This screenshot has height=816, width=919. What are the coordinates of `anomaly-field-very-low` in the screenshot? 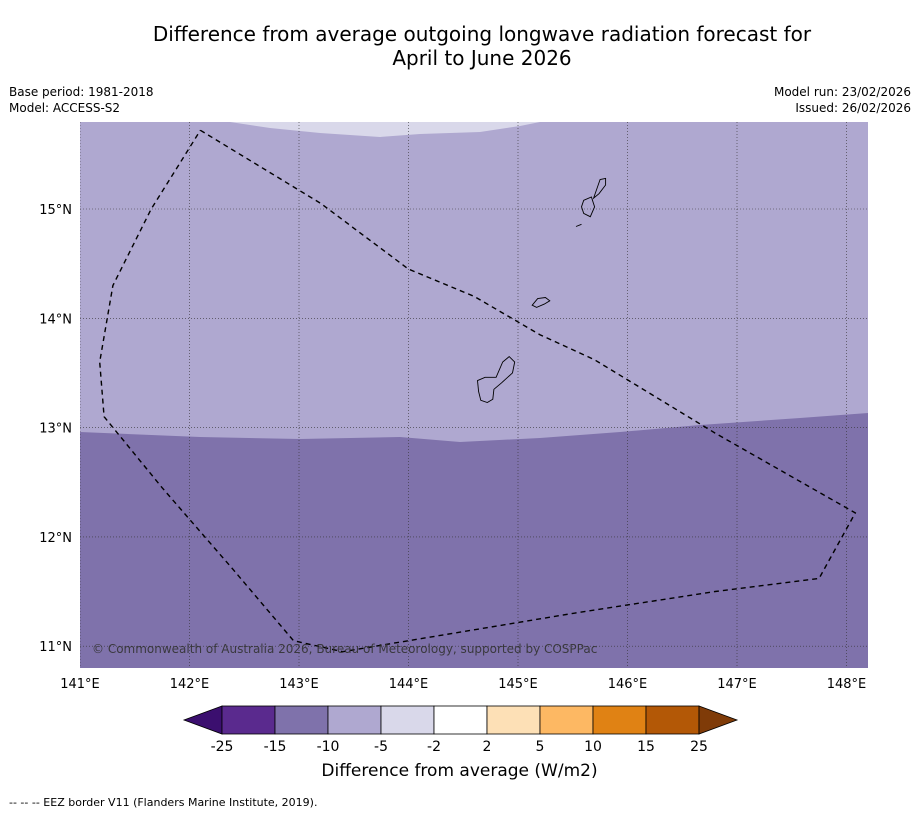 It's located at (385, 129).